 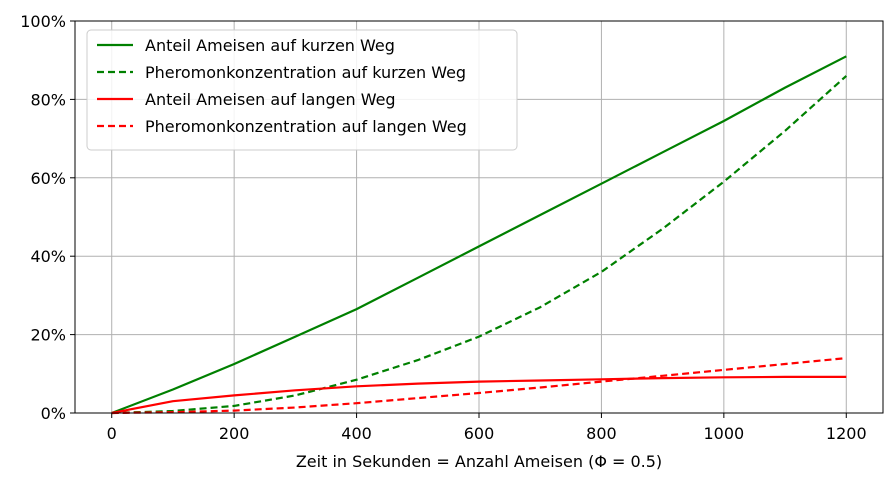 I want to click on x-tick-label: 200, so click(x=234, y=433).